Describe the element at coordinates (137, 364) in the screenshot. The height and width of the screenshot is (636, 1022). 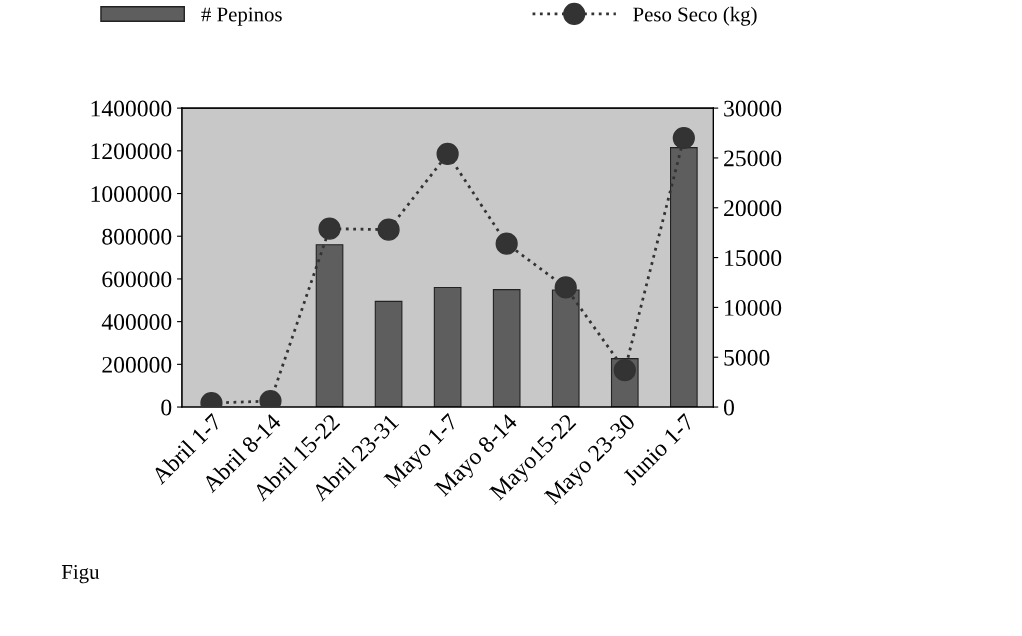
I see `y-tick-label: 200000` at that location.